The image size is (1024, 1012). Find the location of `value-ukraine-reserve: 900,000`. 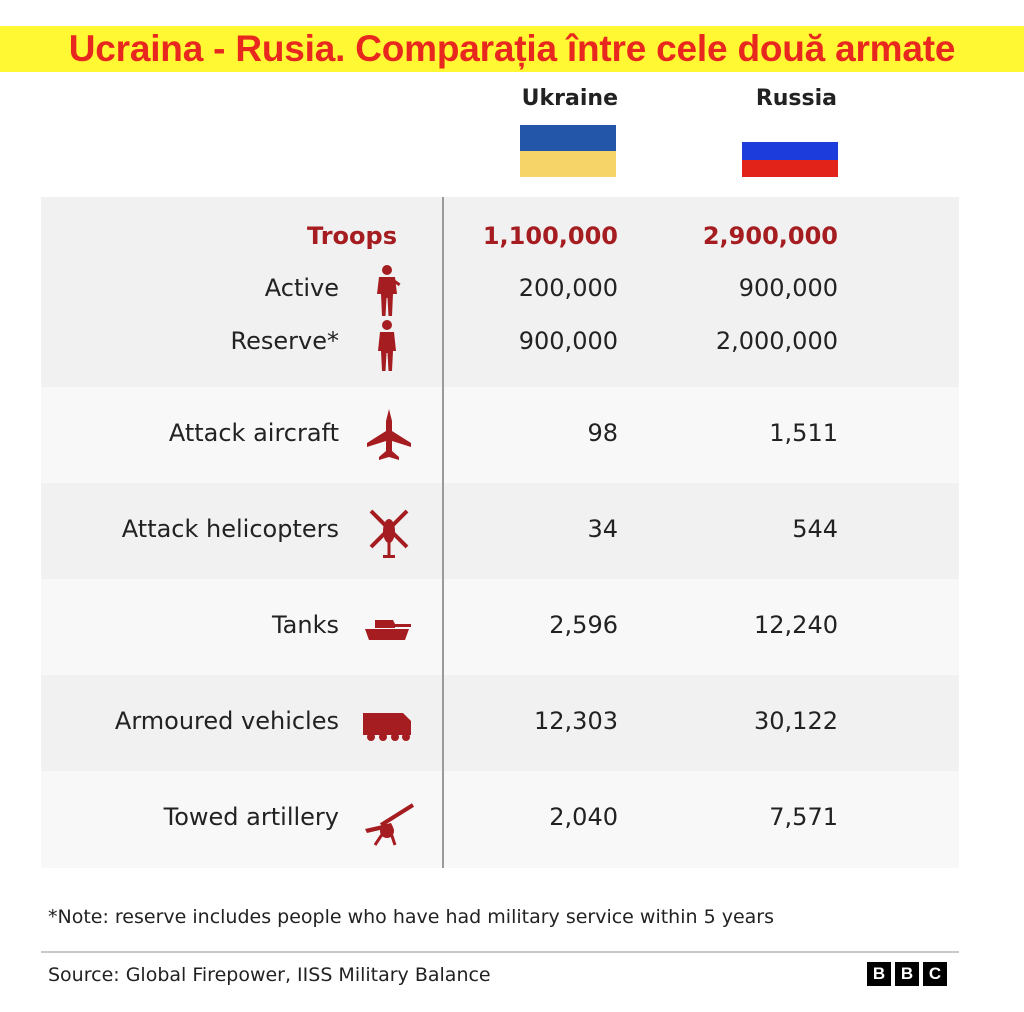

value-ukraine-reserve: 900,000 is located at coordinates (568, 341).